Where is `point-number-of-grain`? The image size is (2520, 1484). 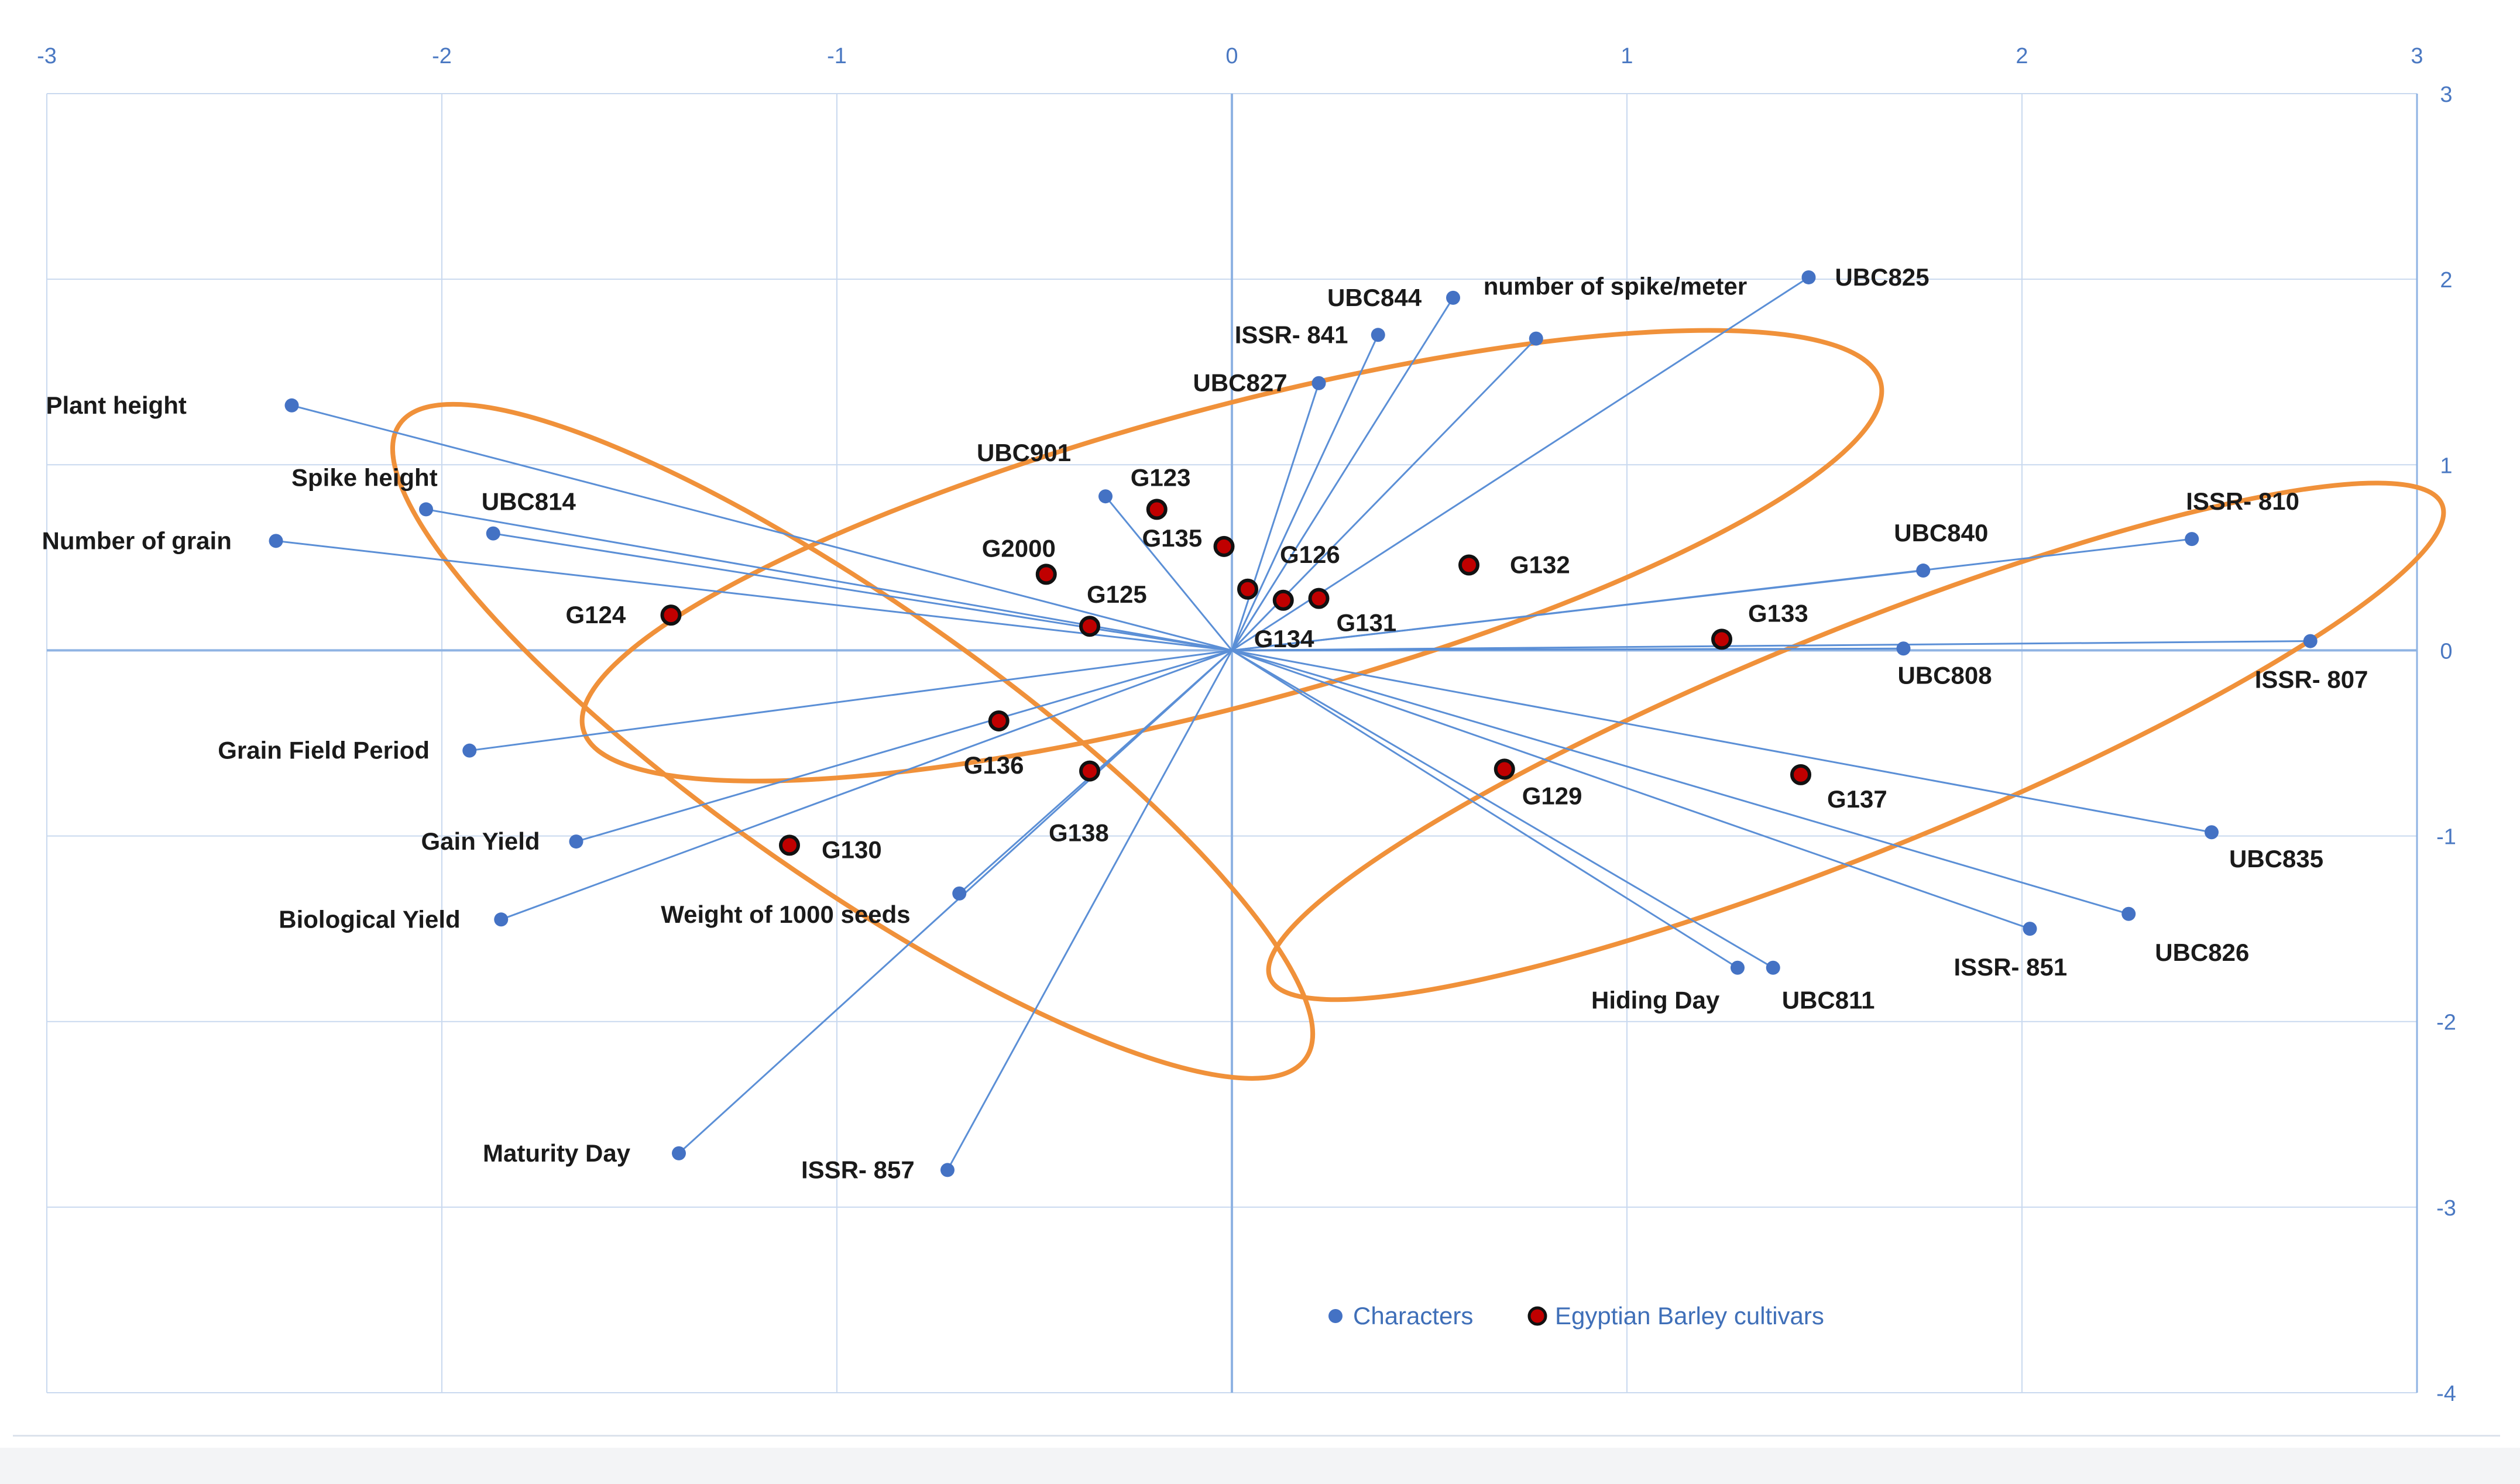 point-number-of-grain is located at coordinates (276, 541).